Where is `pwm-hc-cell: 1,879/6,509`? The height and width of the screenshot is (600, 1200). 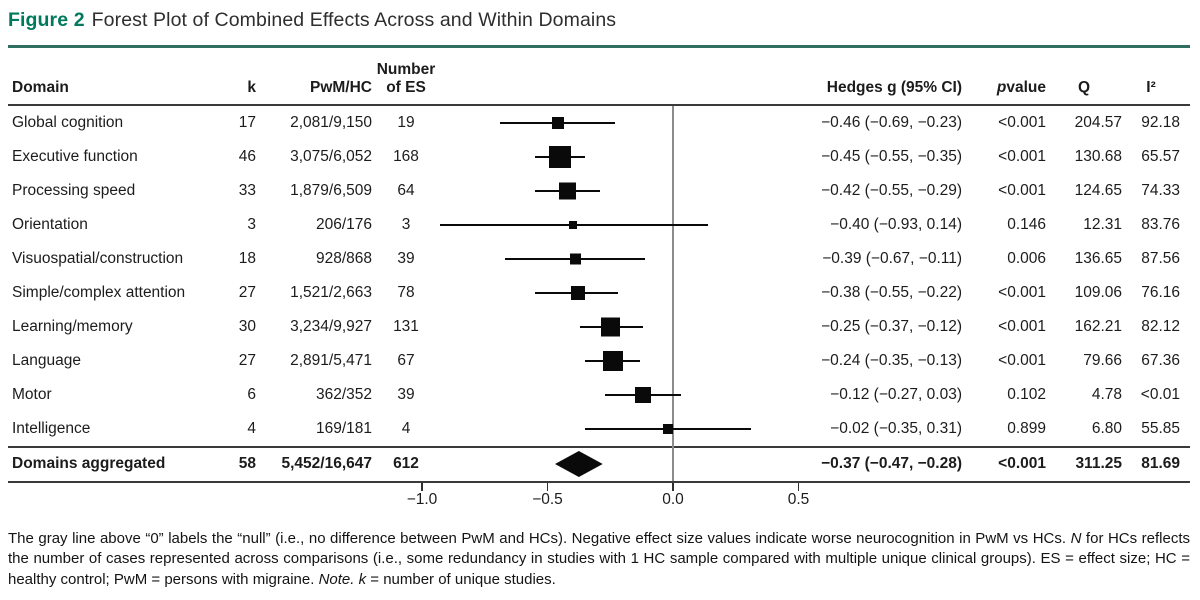
pwm-hc-cell: 1,879/6,509 is located at coordinates (331, 190).